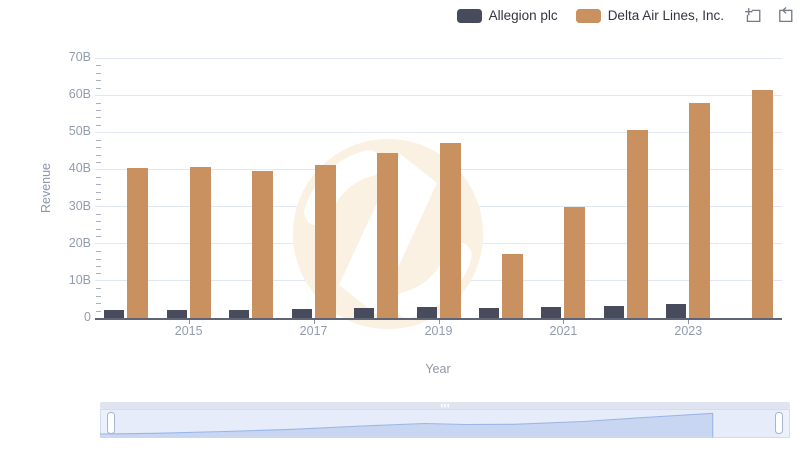 Image resolution: width=800 pixels, height=461 pixels. What do you see at coordinates (79, 168) in the screenshot?
I see `y-tick-label: 40B` at bounding box center [79, 168].